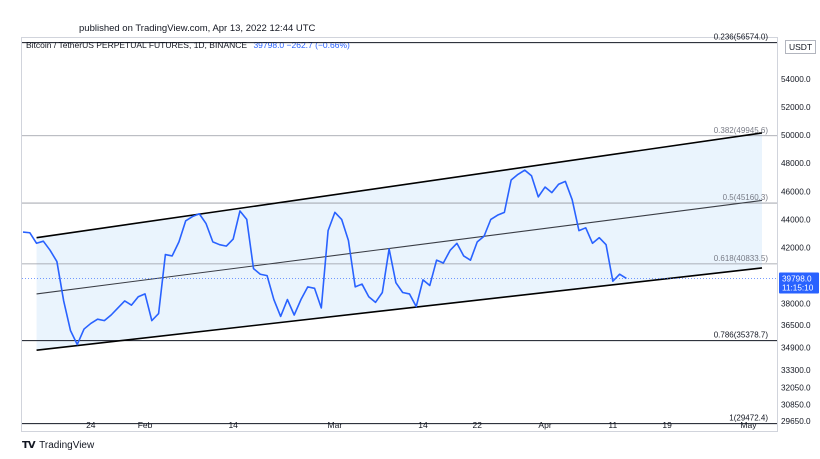  What do you see at coordinates (741, 130) in the screenshot?
I see `fib-level-label: 0.382(49945.6)` at bounding box center [741, 130].